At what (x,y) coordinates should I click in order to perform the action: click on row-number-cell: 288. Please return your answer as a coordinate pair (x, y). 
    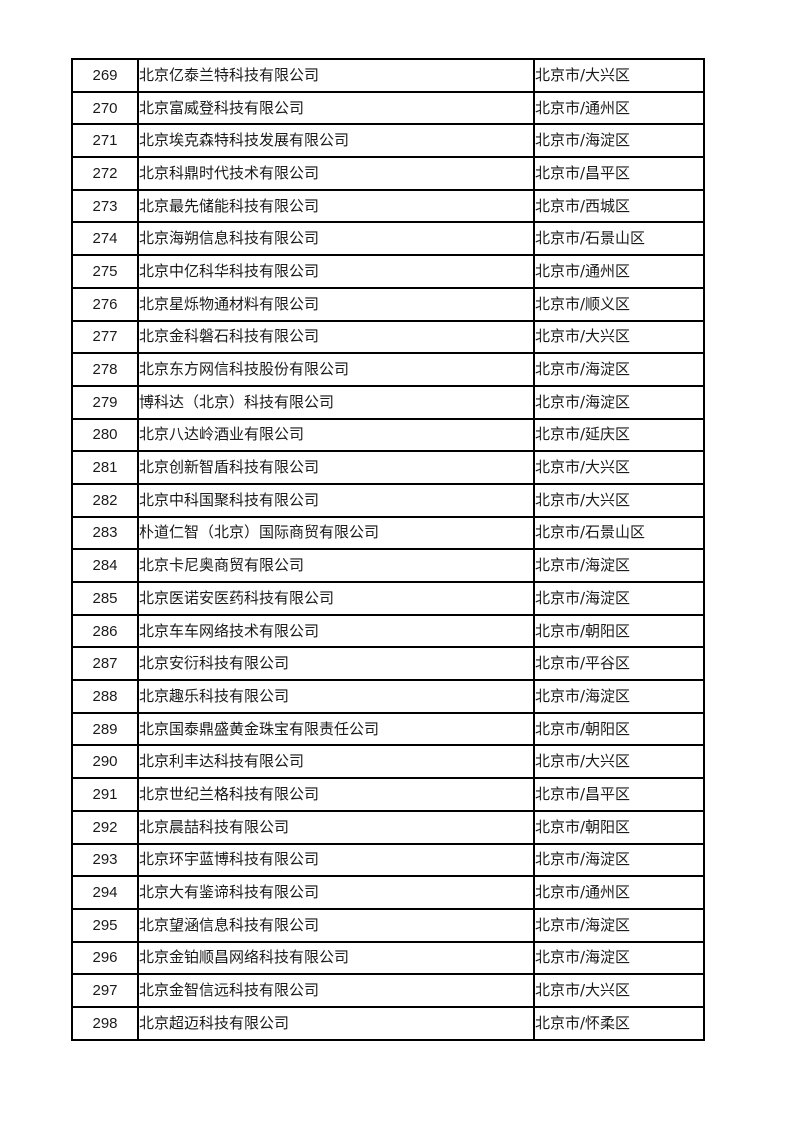
    Looking at the image, I should click on (105, 696).